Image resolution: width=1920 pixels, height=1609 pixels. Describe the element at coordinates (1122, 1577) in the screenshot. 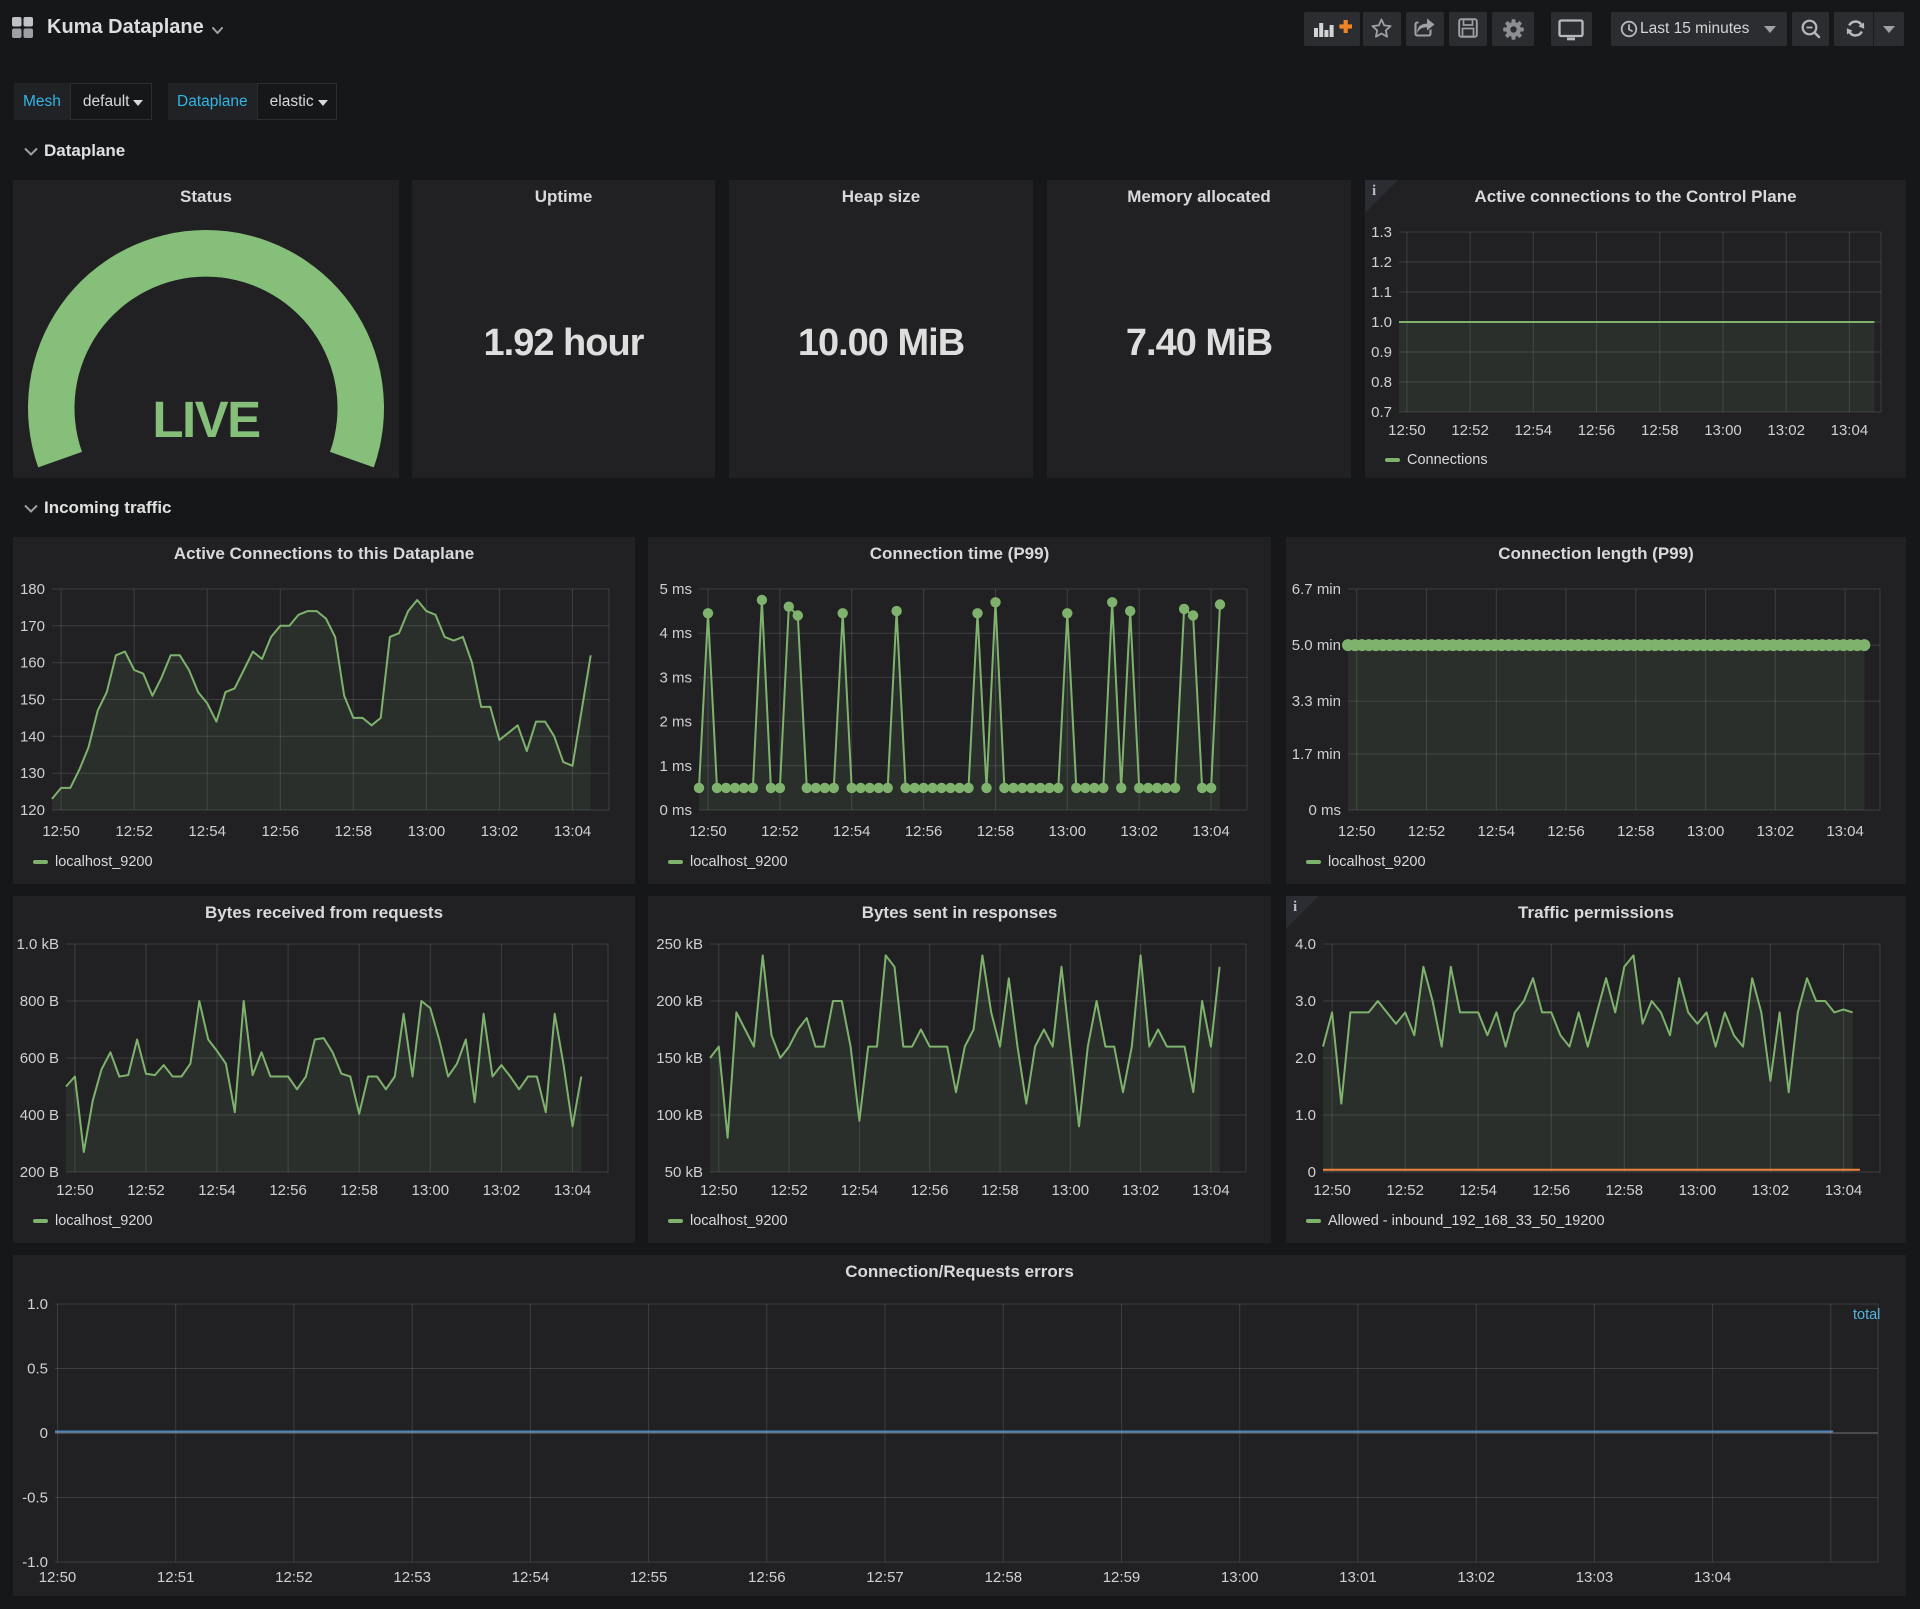

I see `svg-text: 12:59` at that location.